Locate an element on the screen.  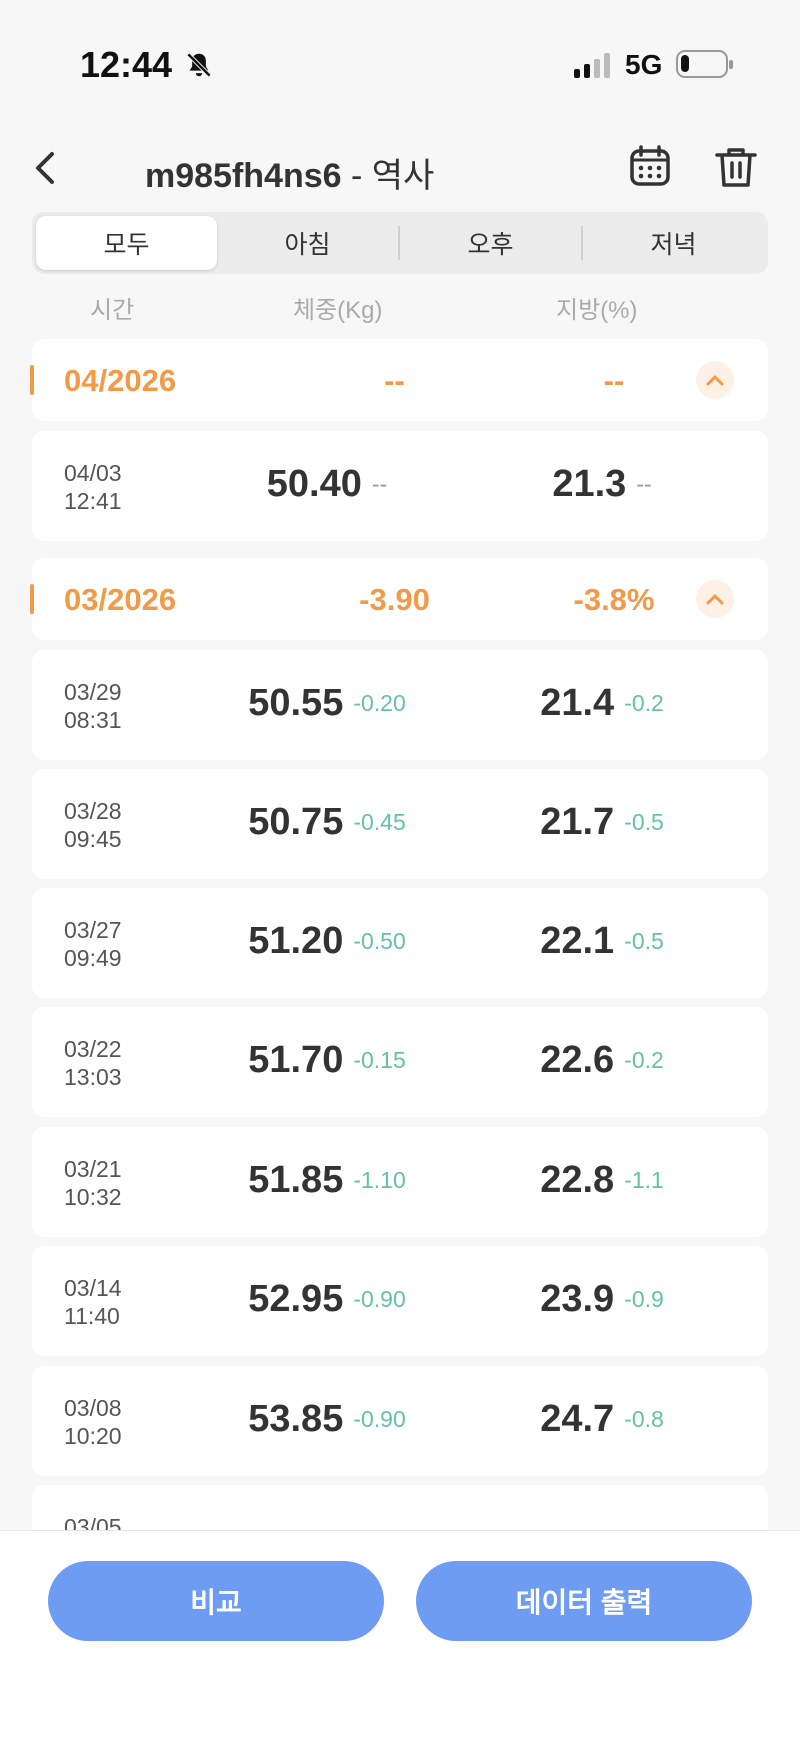
fat-diff: -- is located at coordinates (644, 484).